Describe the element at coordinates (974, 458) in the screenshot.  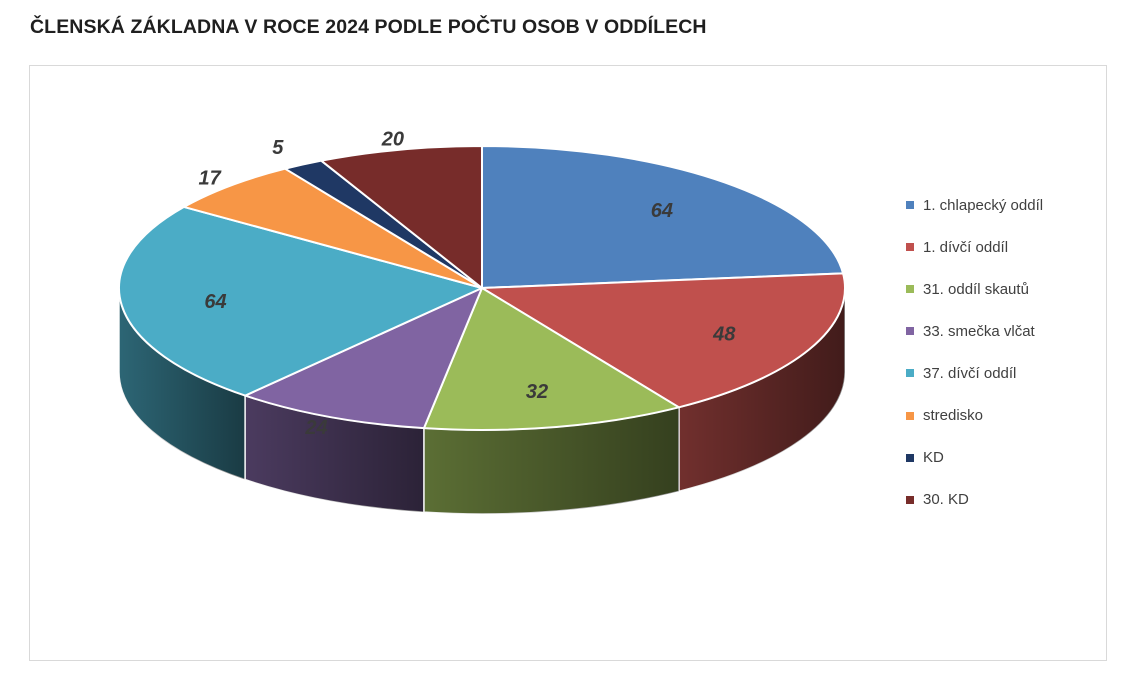
I see `legend-item: KD` at that location.